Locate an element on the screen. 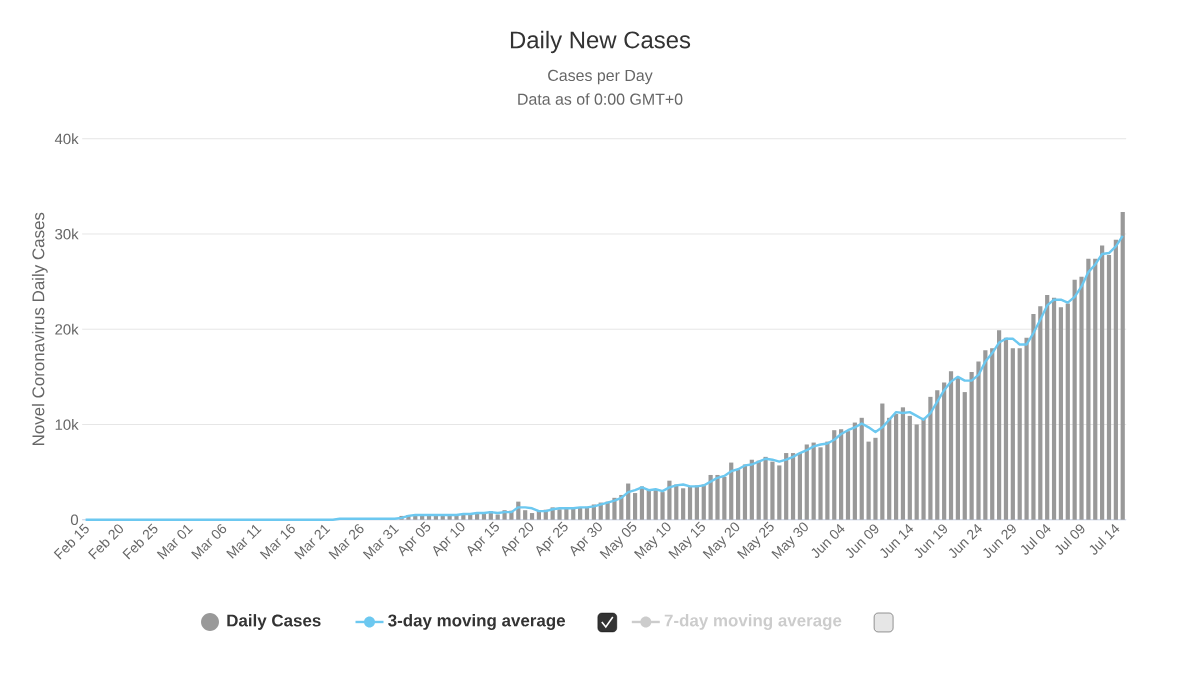 This screenshot has width=1200, height=675. x-tick-label: Apr 15 is located at coordinates (483, 539).